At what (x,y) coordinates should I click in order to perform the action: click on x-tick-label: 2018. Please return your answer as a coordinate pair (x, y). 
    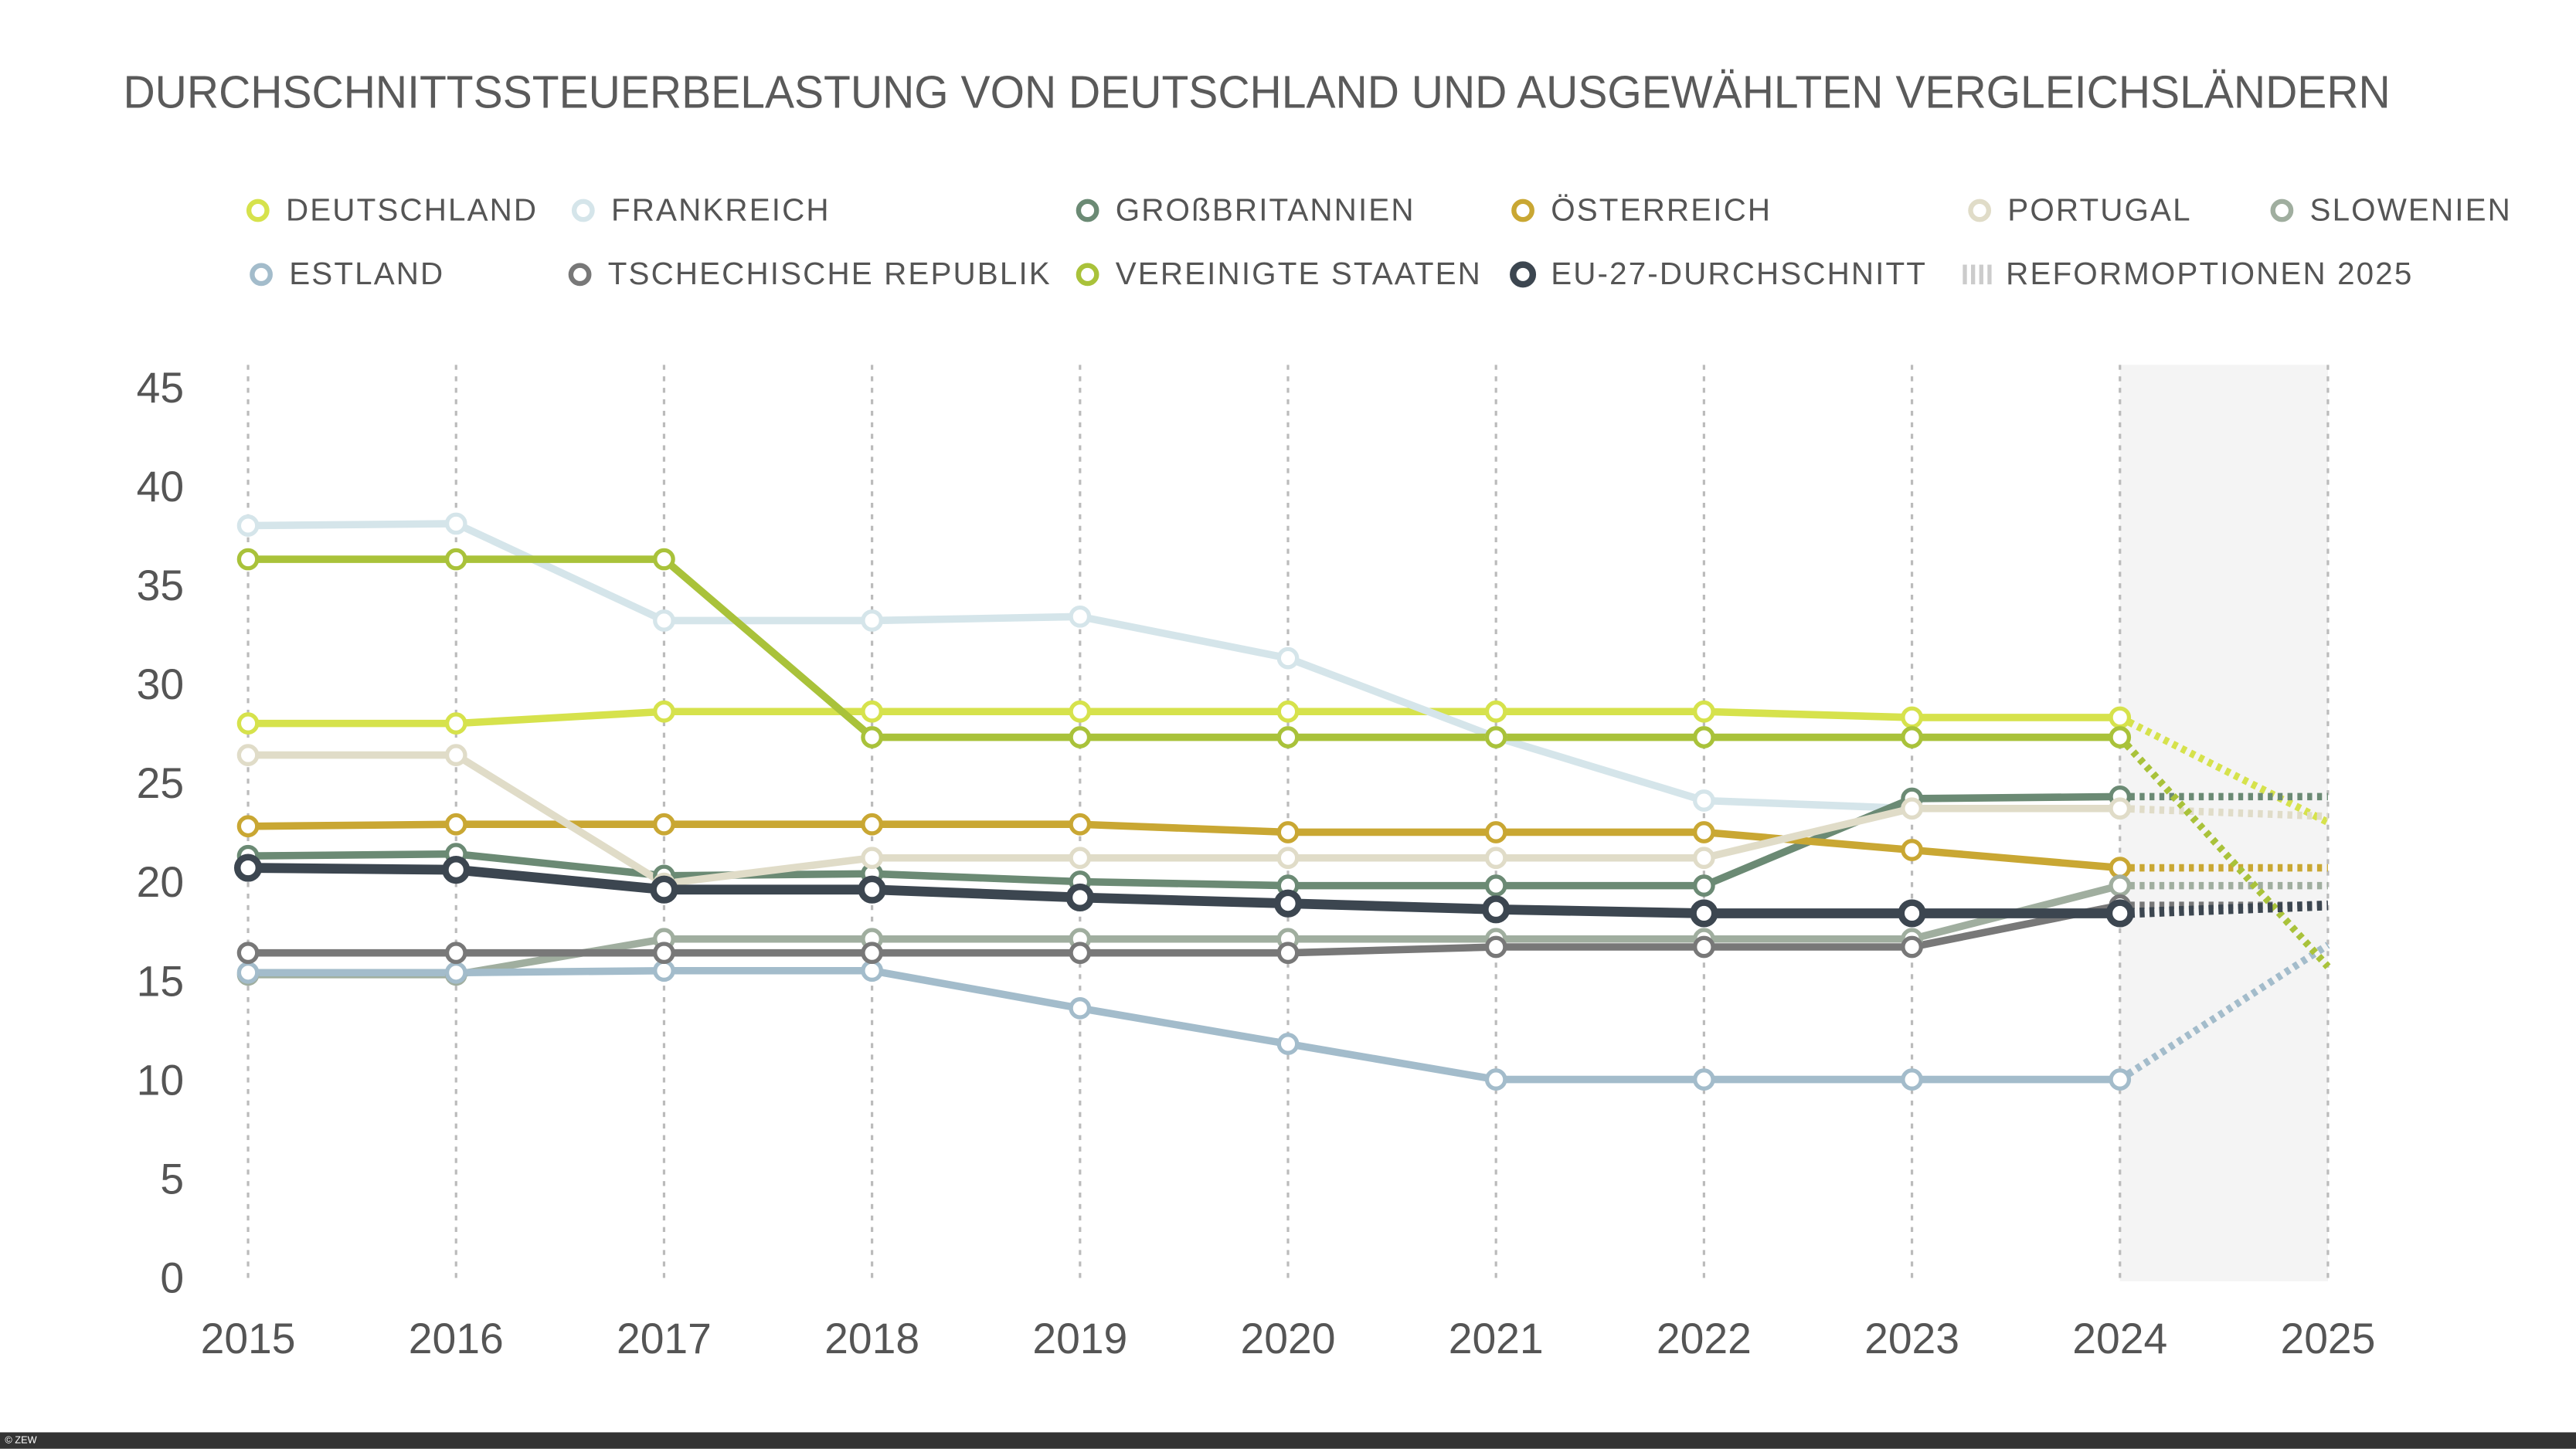
    Looking at the image, I should click on (871, 1338).